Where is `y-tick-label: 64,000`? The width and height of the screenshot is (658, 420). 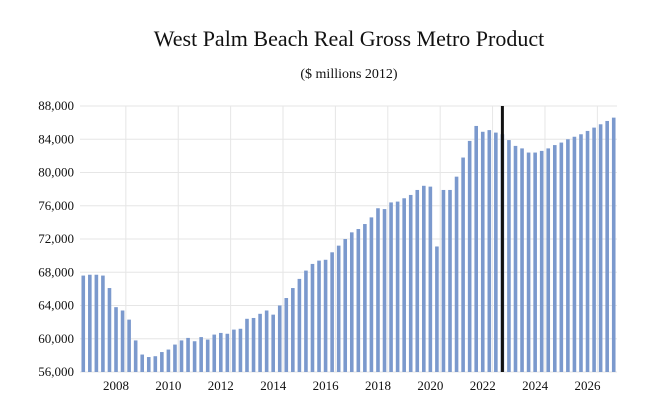 y-tick-label: 64,000 is located at coordinates (56, 305).